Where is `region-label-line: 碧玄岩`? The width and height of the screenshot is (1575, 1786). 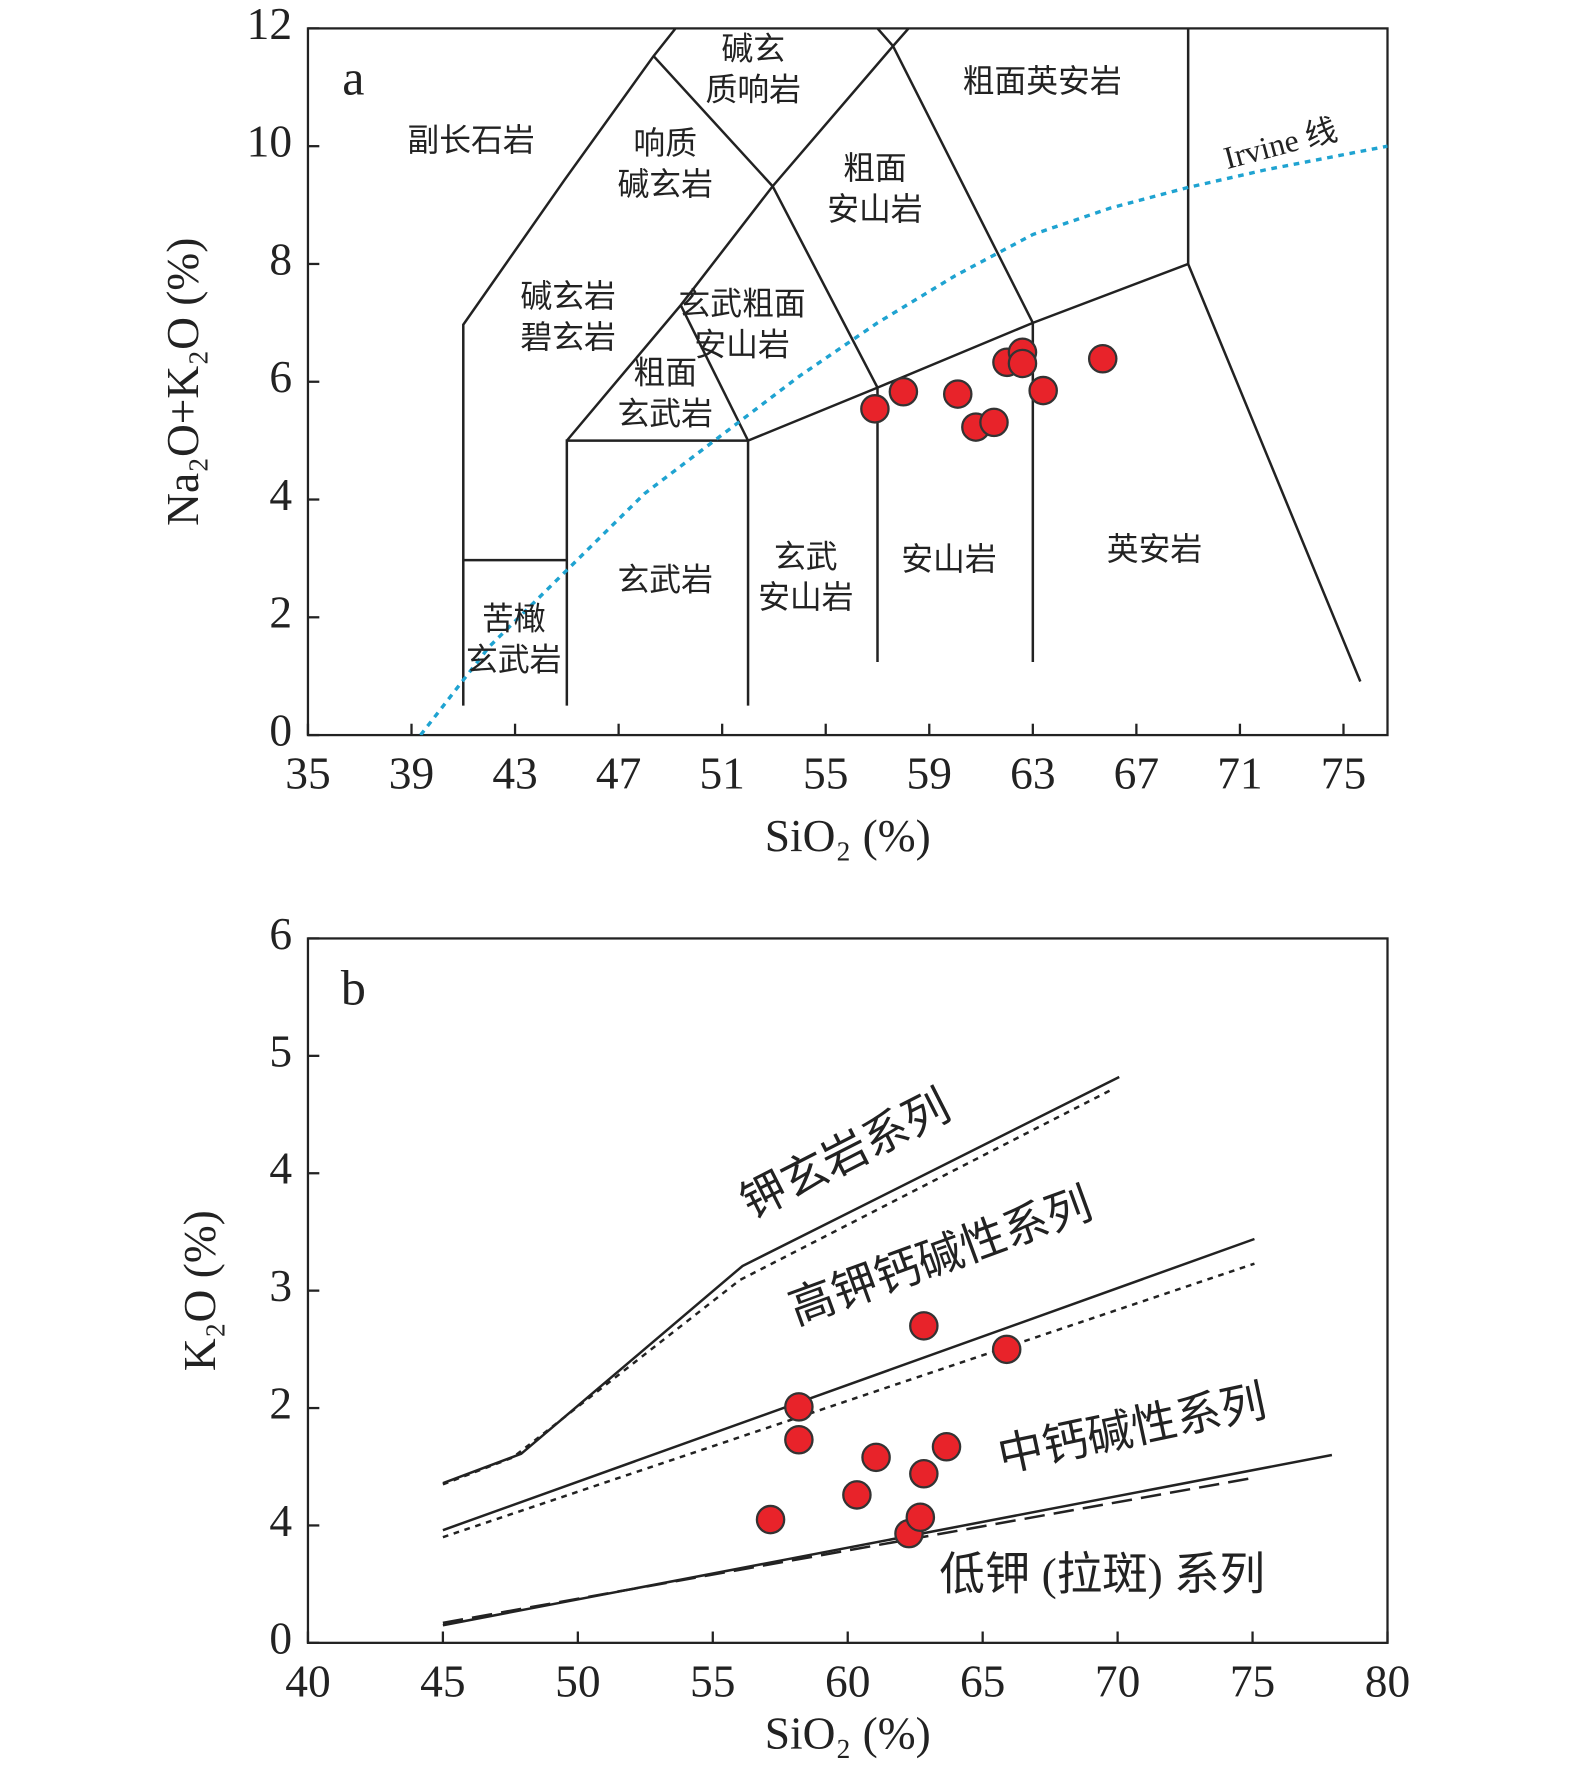 region-label-line: 碧玄岩 is located at coordinates (567, 337).